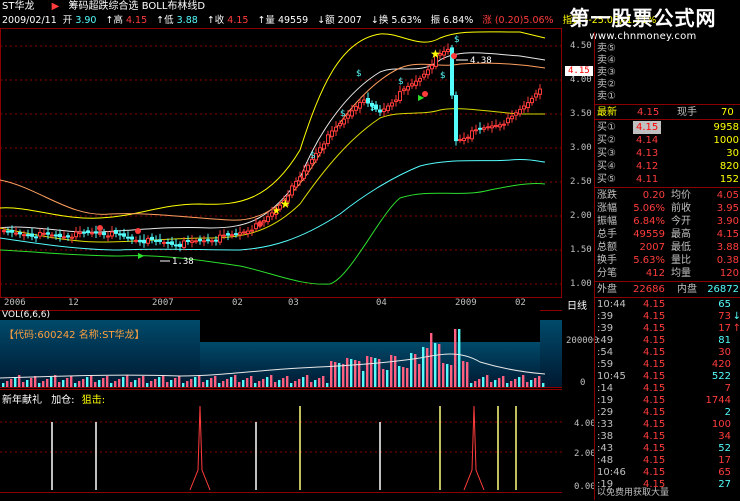 This screenshot has height=501, width=740. I want to click on bottom-date-bar, so click(281, 496).